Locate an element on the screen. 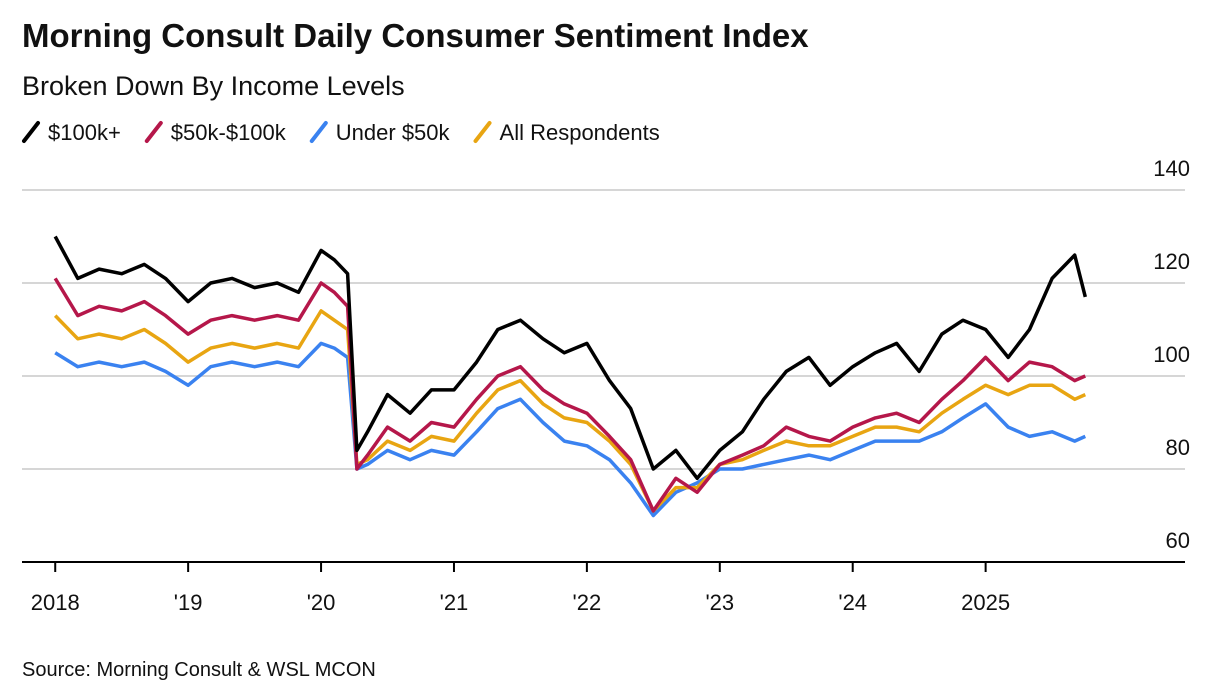 Image resolution: width=1212 pixels, height=696 pixels. x-tick-label: '23 is located at coordinates (719, 602).